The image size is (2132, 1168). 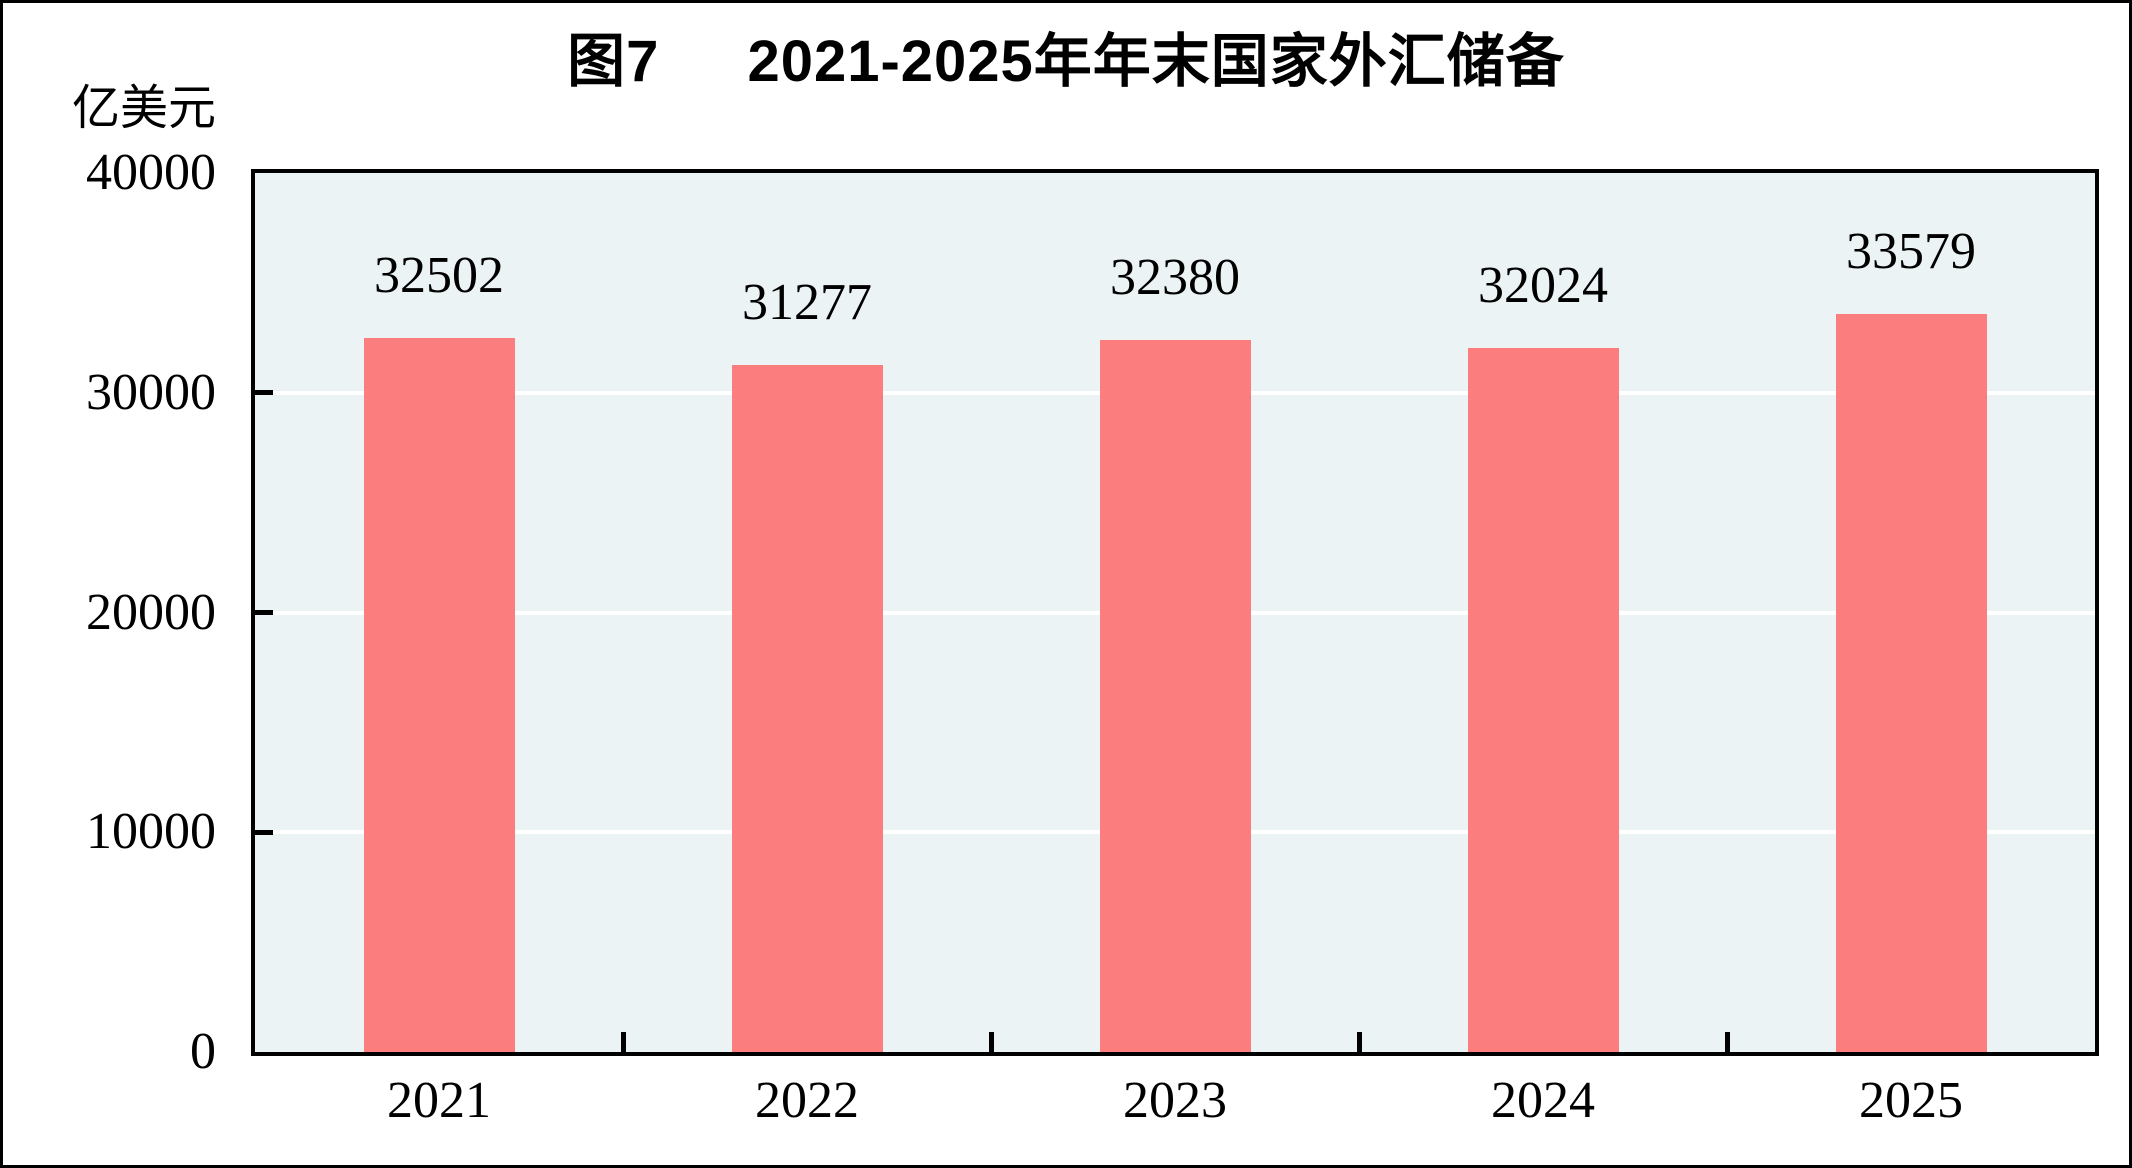 What do you see at coordinates (1911, 252) in the screenshot?
I see `bar-value-label: 33579` at bounding box center [1911, 252].